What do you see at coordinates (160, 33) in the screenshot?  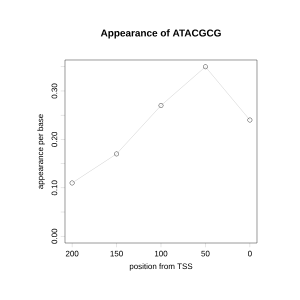 I see `chart-title: Appearance of ATACGCG` at bounding box center [160, 33].